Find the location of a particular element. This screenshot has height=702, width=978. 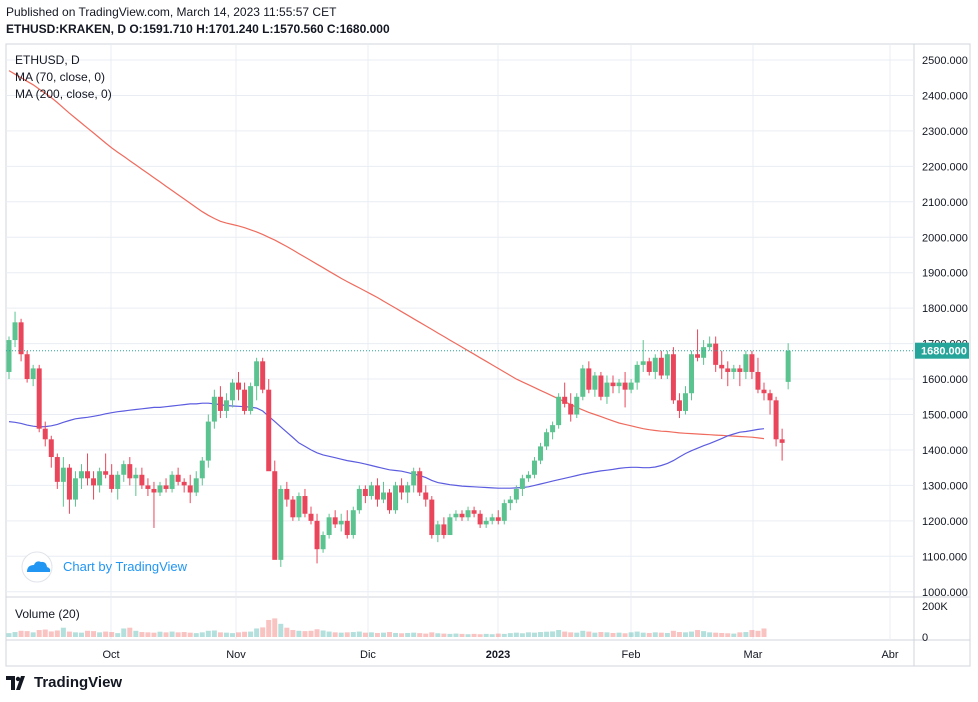

legend-volume: Volume (20) is located at coordinates (47, 614).